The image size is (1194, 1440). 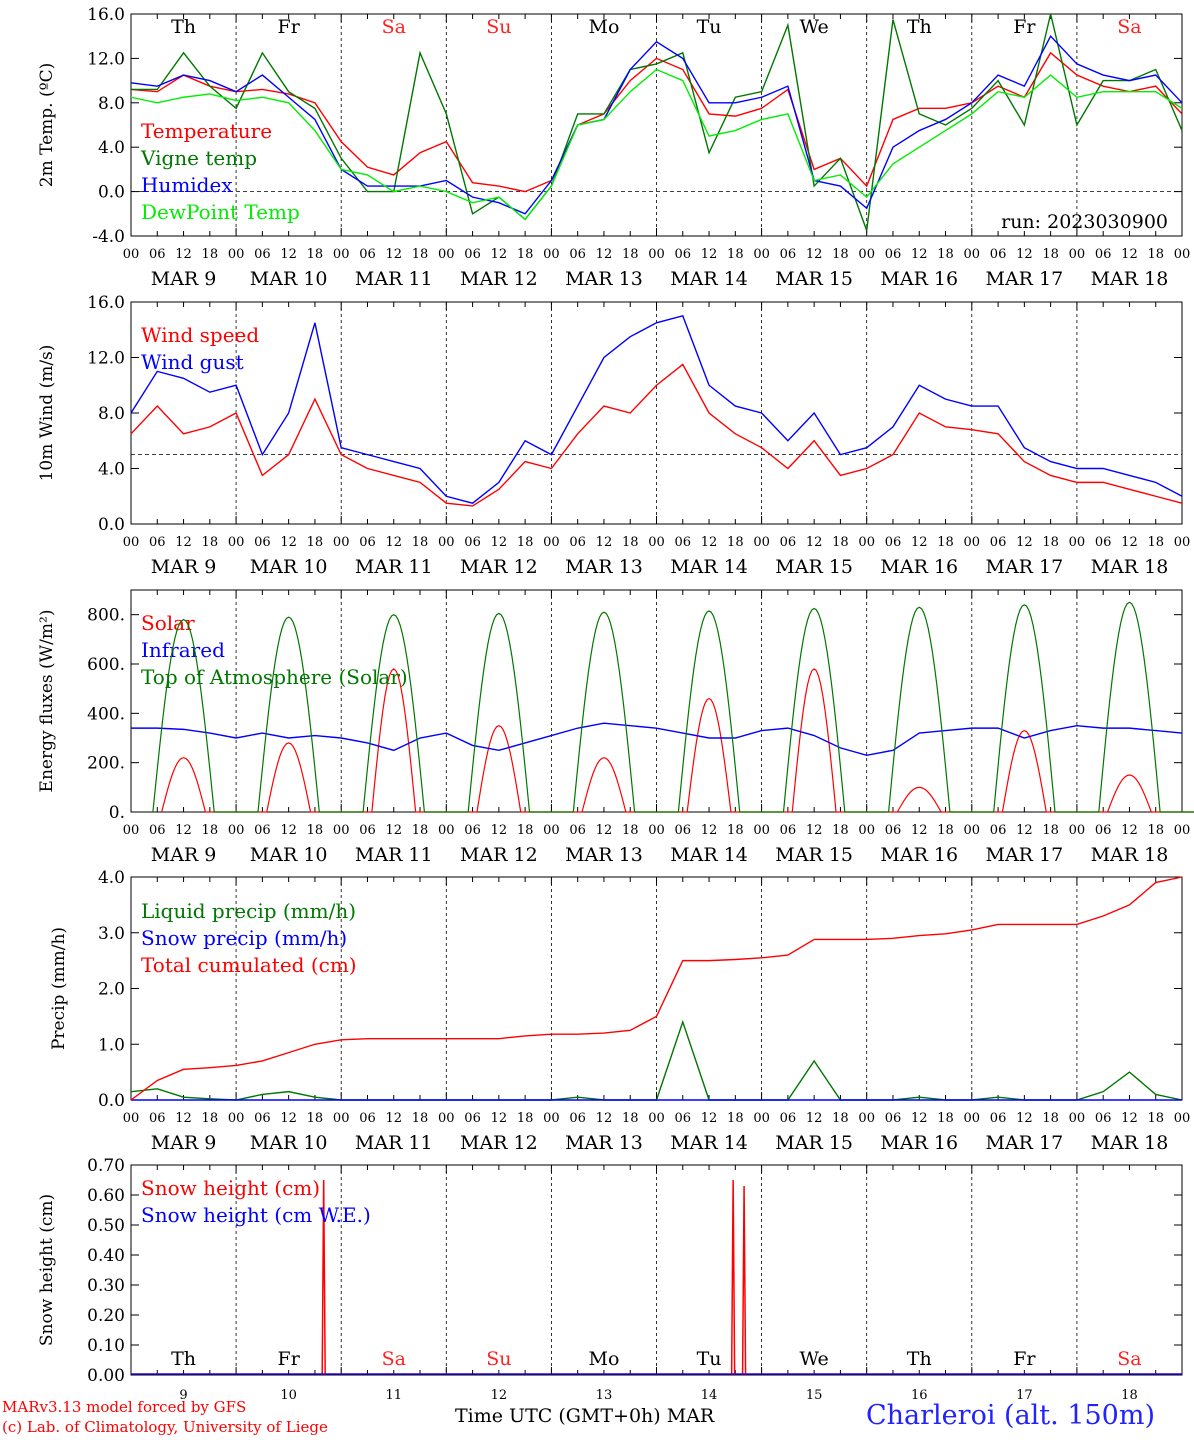 I want to click on legend-entry: Top of Atmosphere (Solar), so click(x=274, y=677).